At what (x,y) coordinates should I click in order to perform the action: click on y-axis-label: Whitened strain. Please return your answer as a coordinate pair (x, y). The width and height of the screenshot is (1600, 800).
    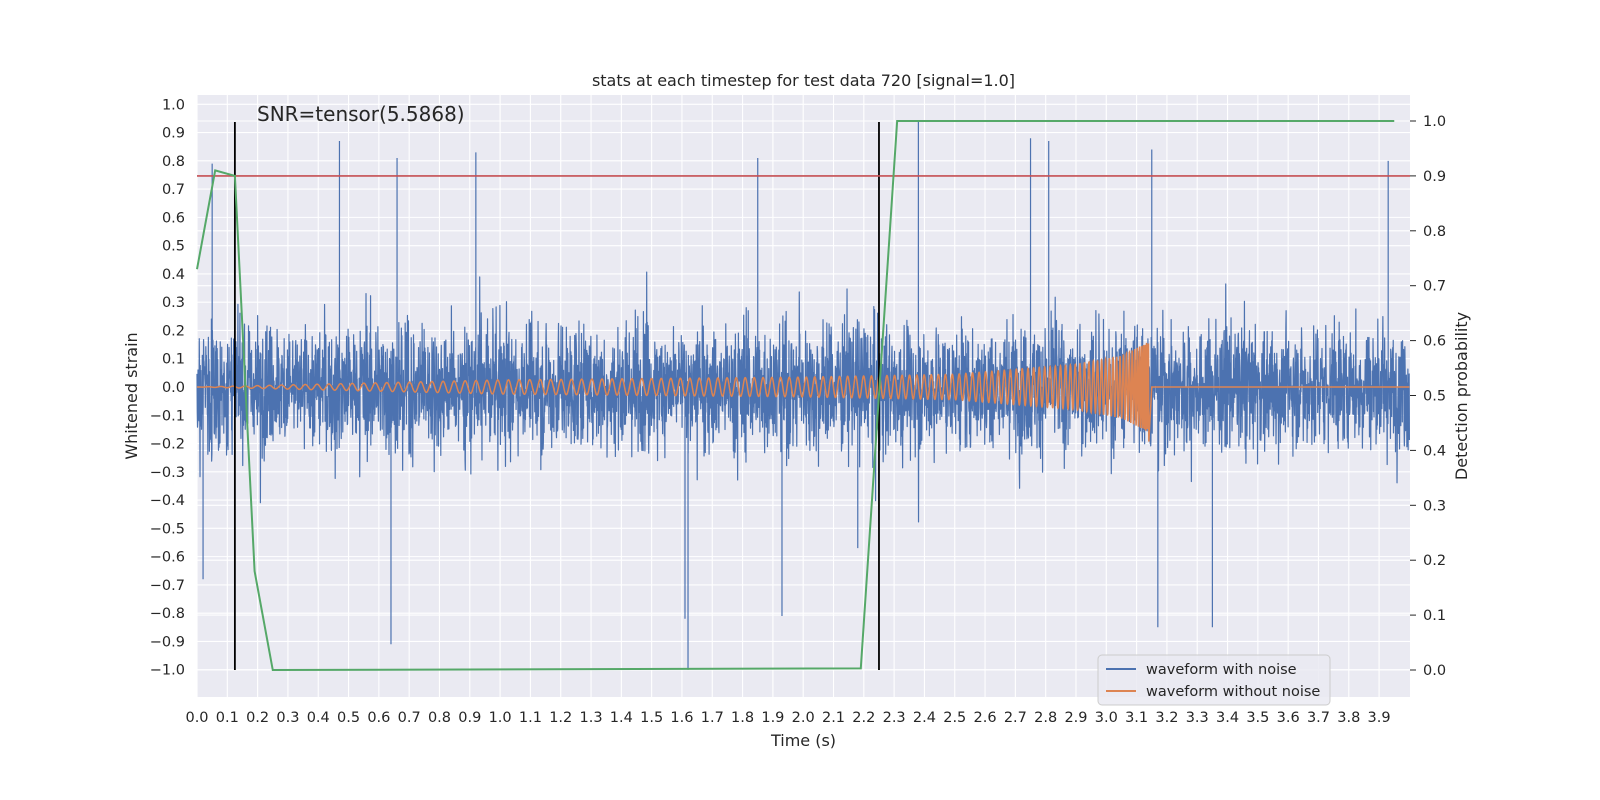
    Looking at the image, I should click on (131, 395).